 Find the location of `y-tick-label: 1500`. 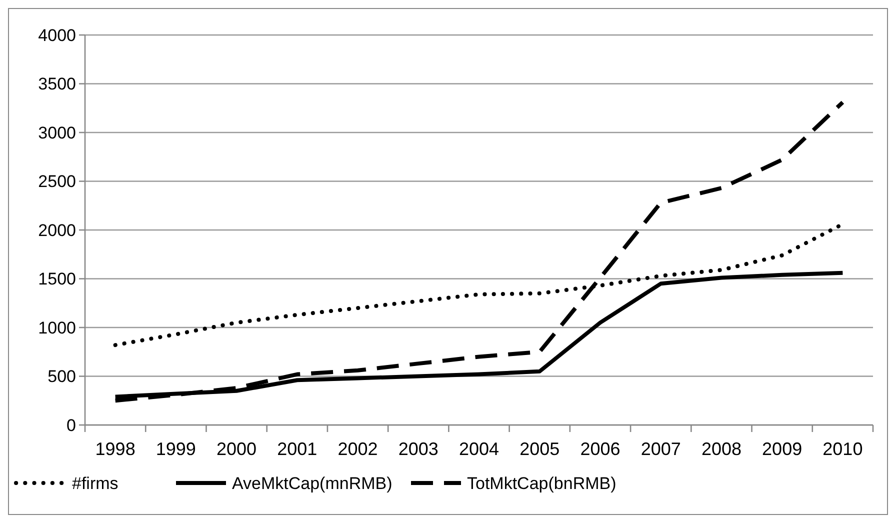

y-tick-label: 1500 is located at coordinates (57, 279).